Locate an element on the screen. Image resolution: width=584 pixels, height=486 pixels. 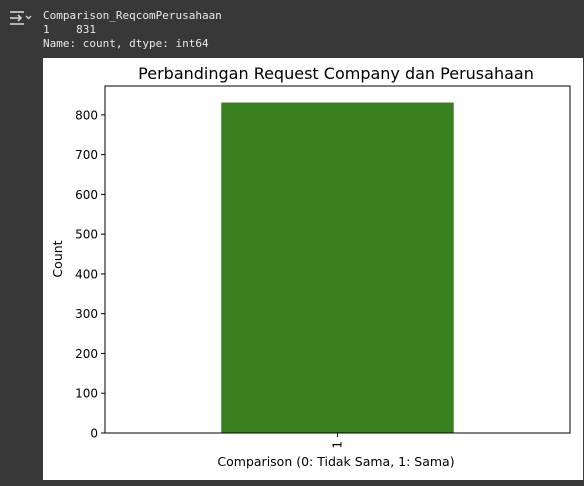
y-tick-label: 600 is located at coordinates (86, 195).